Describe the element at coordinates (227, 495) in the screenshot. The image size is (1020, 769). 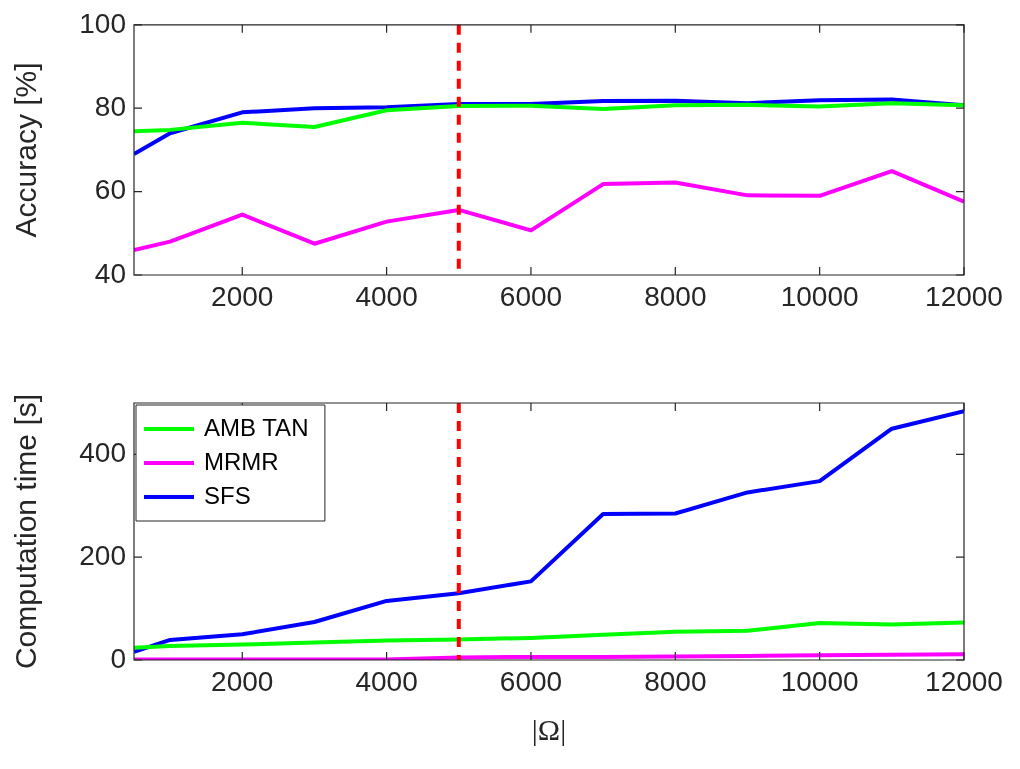
I see `legend-label: SFS` at that location.